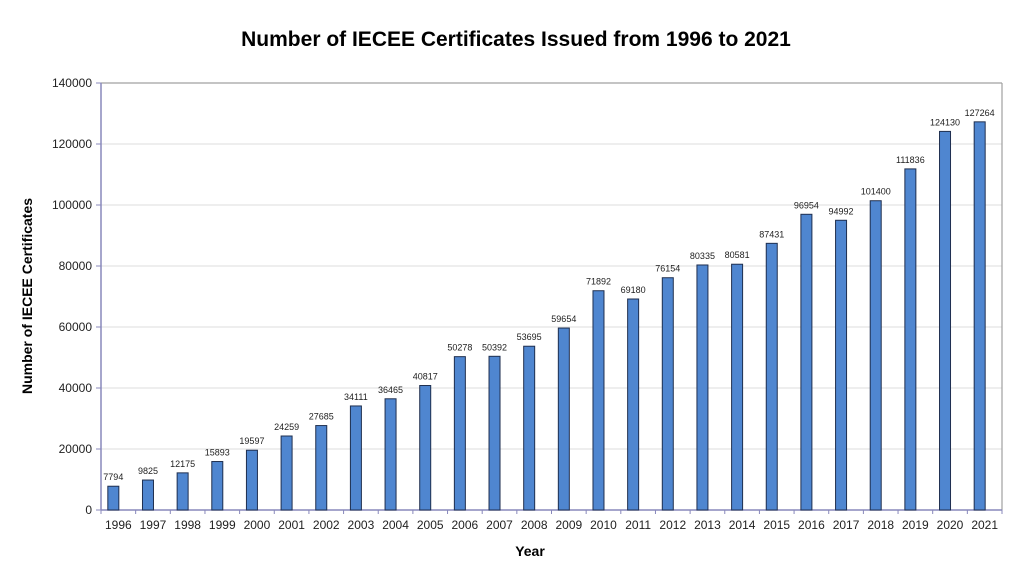 This screenshot has height=584, width=1032. Describe the element at coordinates (806, 205) in the screenshot. I see `bar-value-label: 96954` at that location.